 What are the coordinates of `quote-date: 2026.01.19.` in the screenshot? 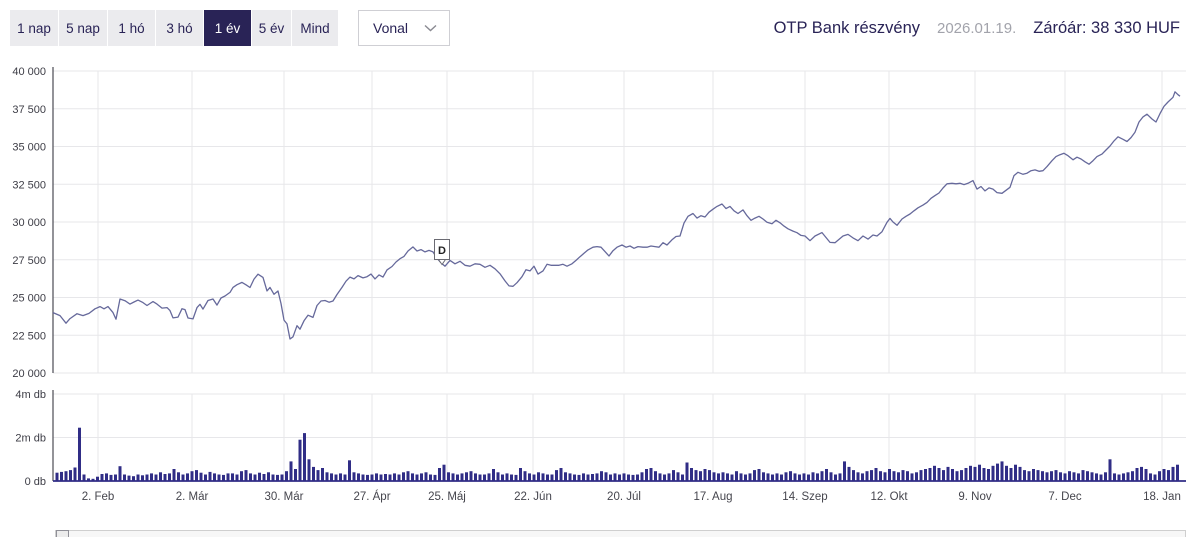 It's located at (977, 28).